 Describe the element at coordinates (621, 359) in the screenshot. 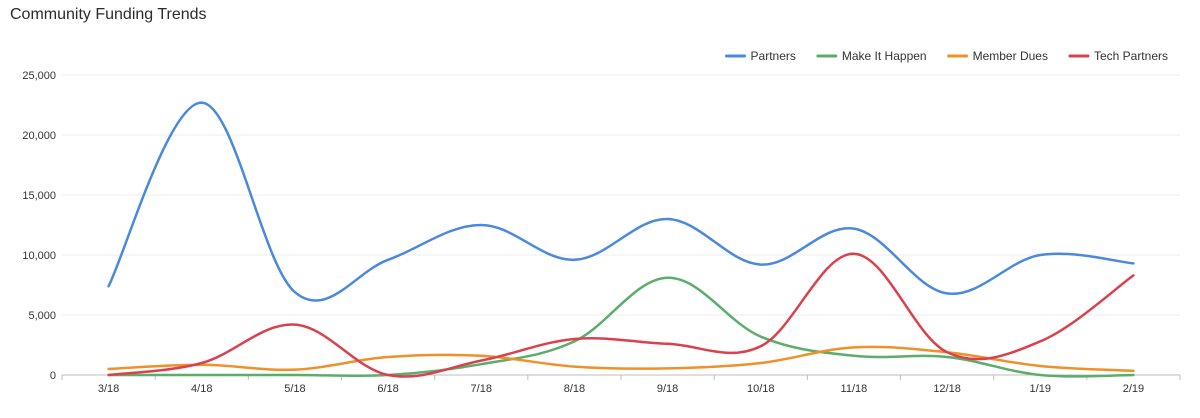

I see `series-line-member-dues` at that location.